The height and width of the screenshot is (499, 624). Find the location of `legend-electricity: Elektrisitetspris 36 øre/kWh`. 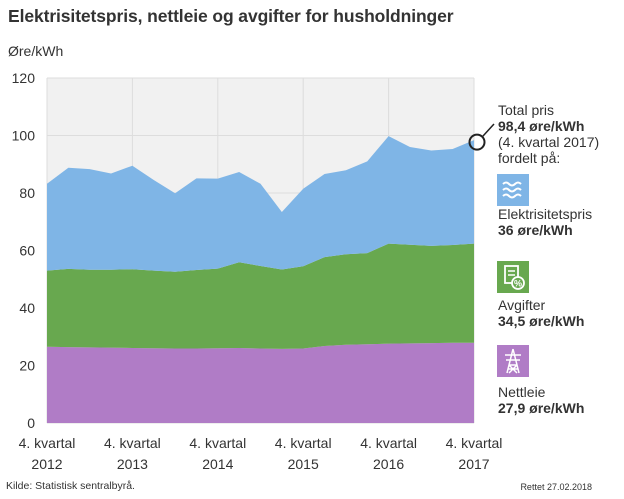

legend-electricity: Elektrisitetspris 36 øre/kWh is located at coordinates (545, 222).